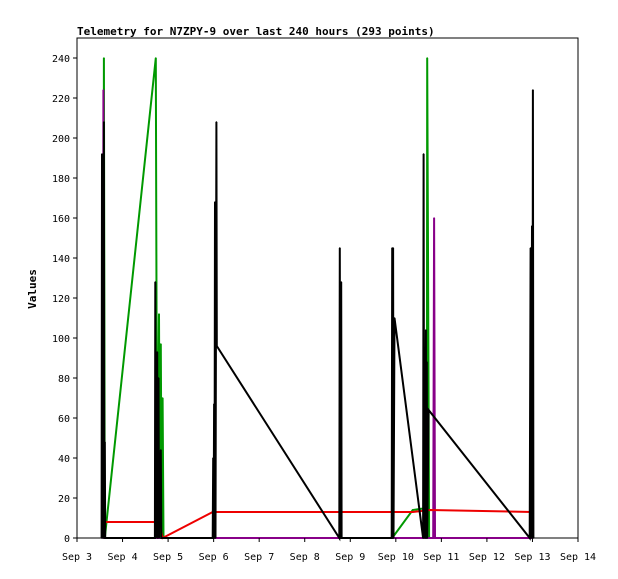 The width and height of the screenshot is (618, 579). Describe the element at coordinates (396, 557) in the screenshot. I see `x-tick-label: Sep 10` at that location.